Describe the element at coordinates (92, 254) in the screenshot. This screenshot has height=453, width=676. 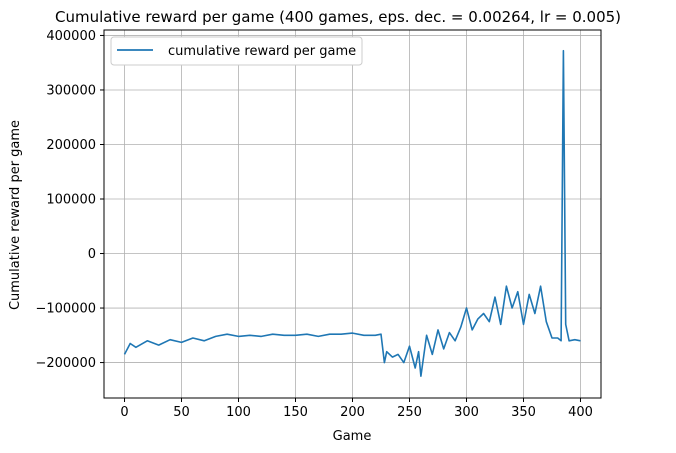
I see `y-tick-label: 0` at that location.